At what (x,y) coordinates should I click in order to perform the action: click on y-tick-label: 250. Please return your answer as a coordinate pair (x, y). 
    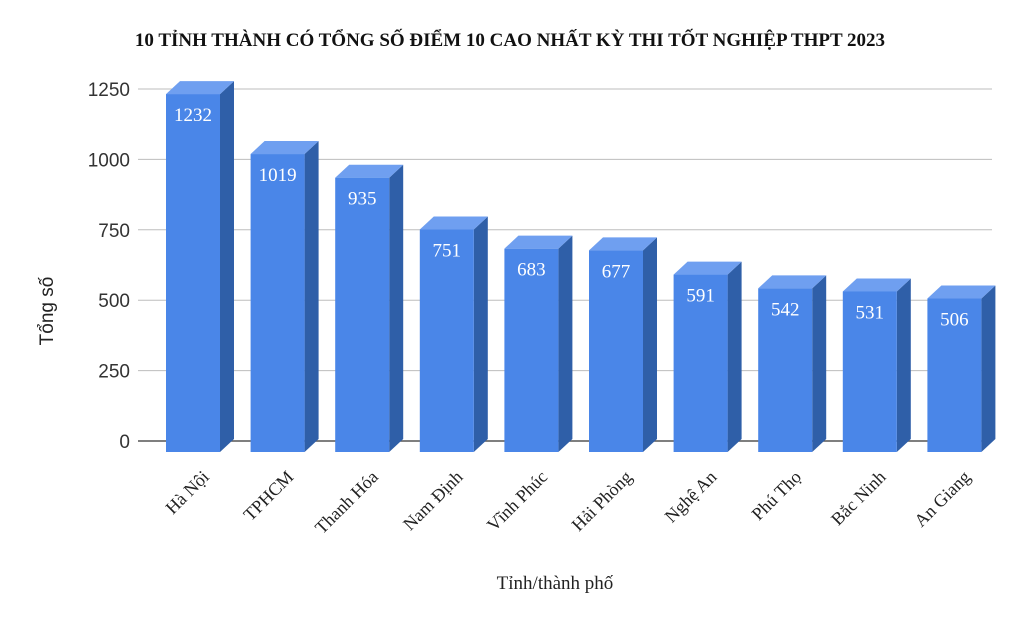
    Looking at the image, I should click on (114, 372).